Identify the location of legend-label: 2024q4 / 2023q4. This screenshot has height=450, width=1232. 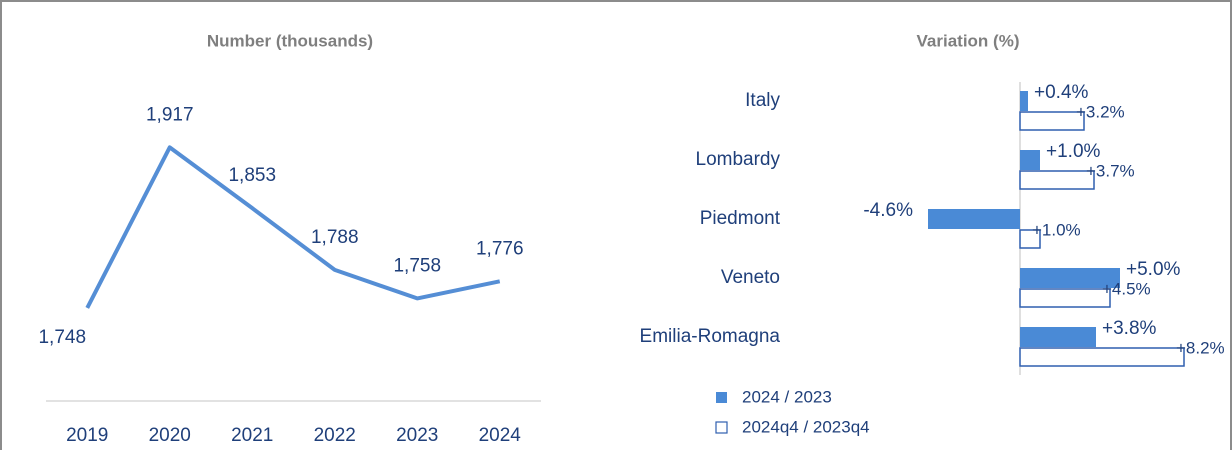
(806, 426).